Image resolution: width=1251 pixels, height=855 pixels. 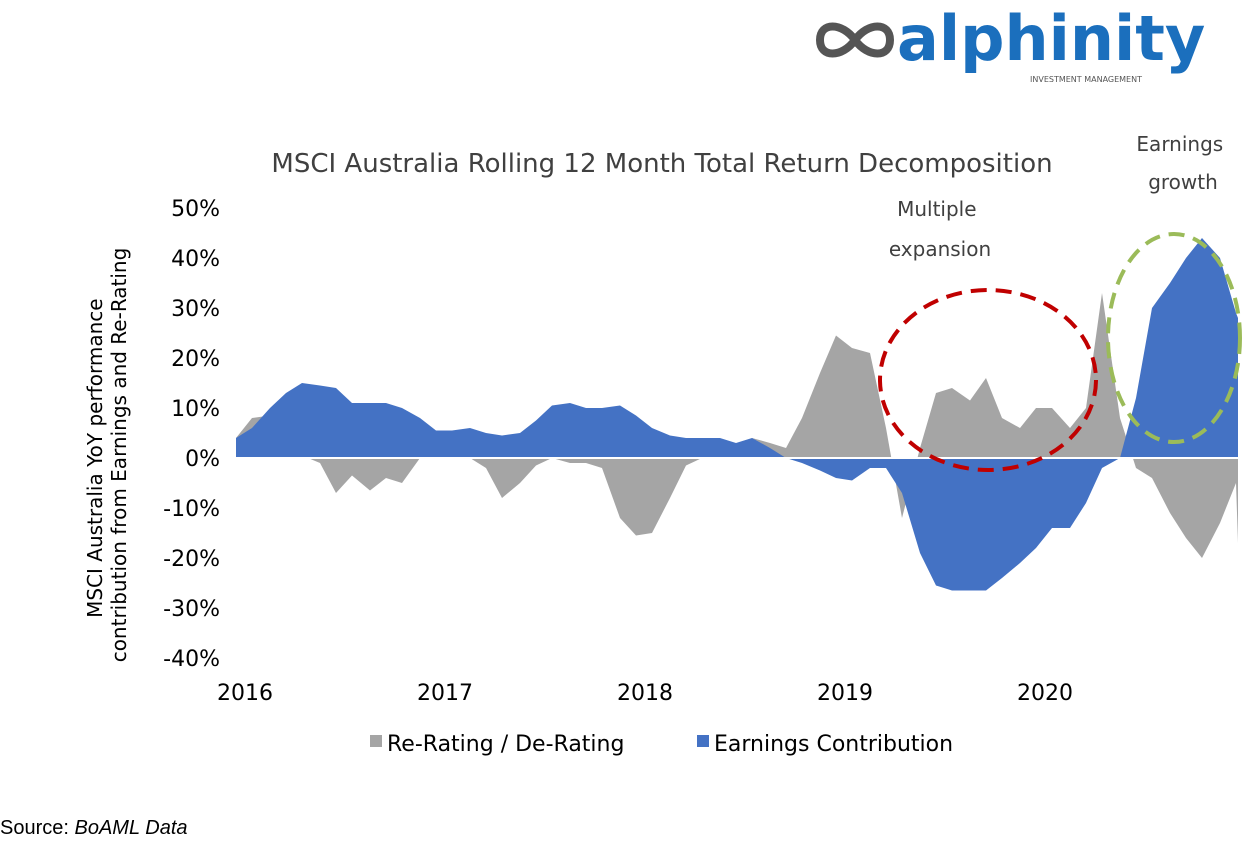 What do you see at coordinates (1179, 144) in the screenshot?
I see `earnings-growth-line-1: Earnings` at bounding box center [1179, 144].